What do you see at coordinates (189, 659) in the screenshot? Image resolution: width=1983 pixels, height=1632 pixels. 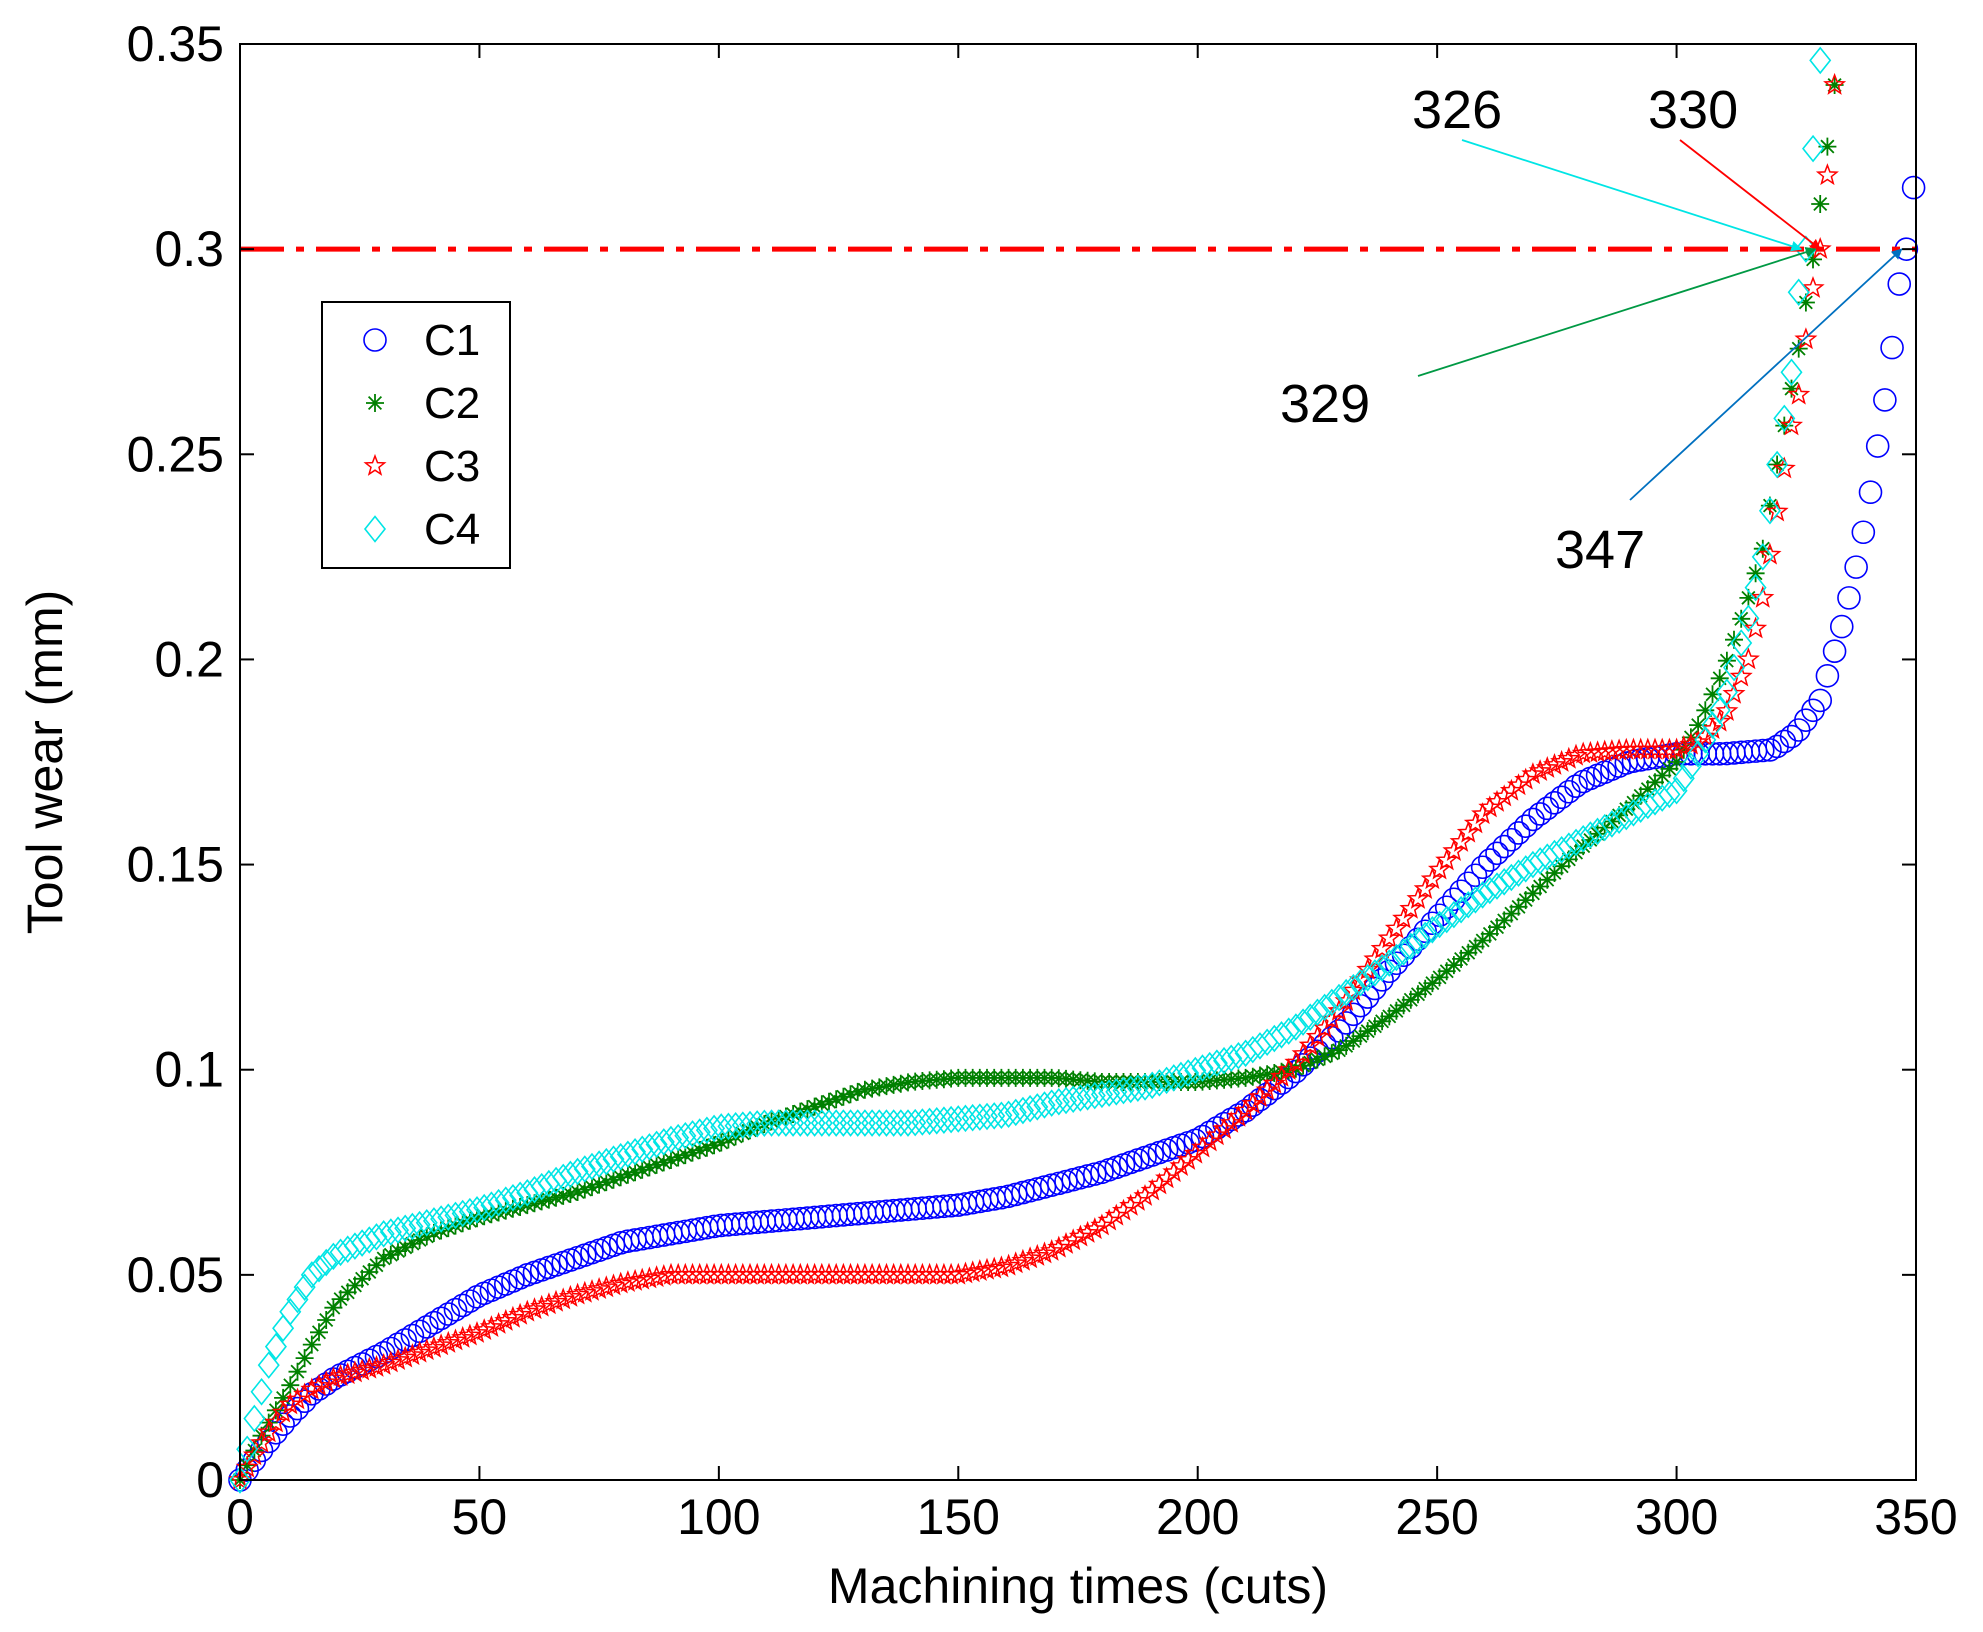 I see `y-tick-label: 0.2` at bounding box center [189, 659].